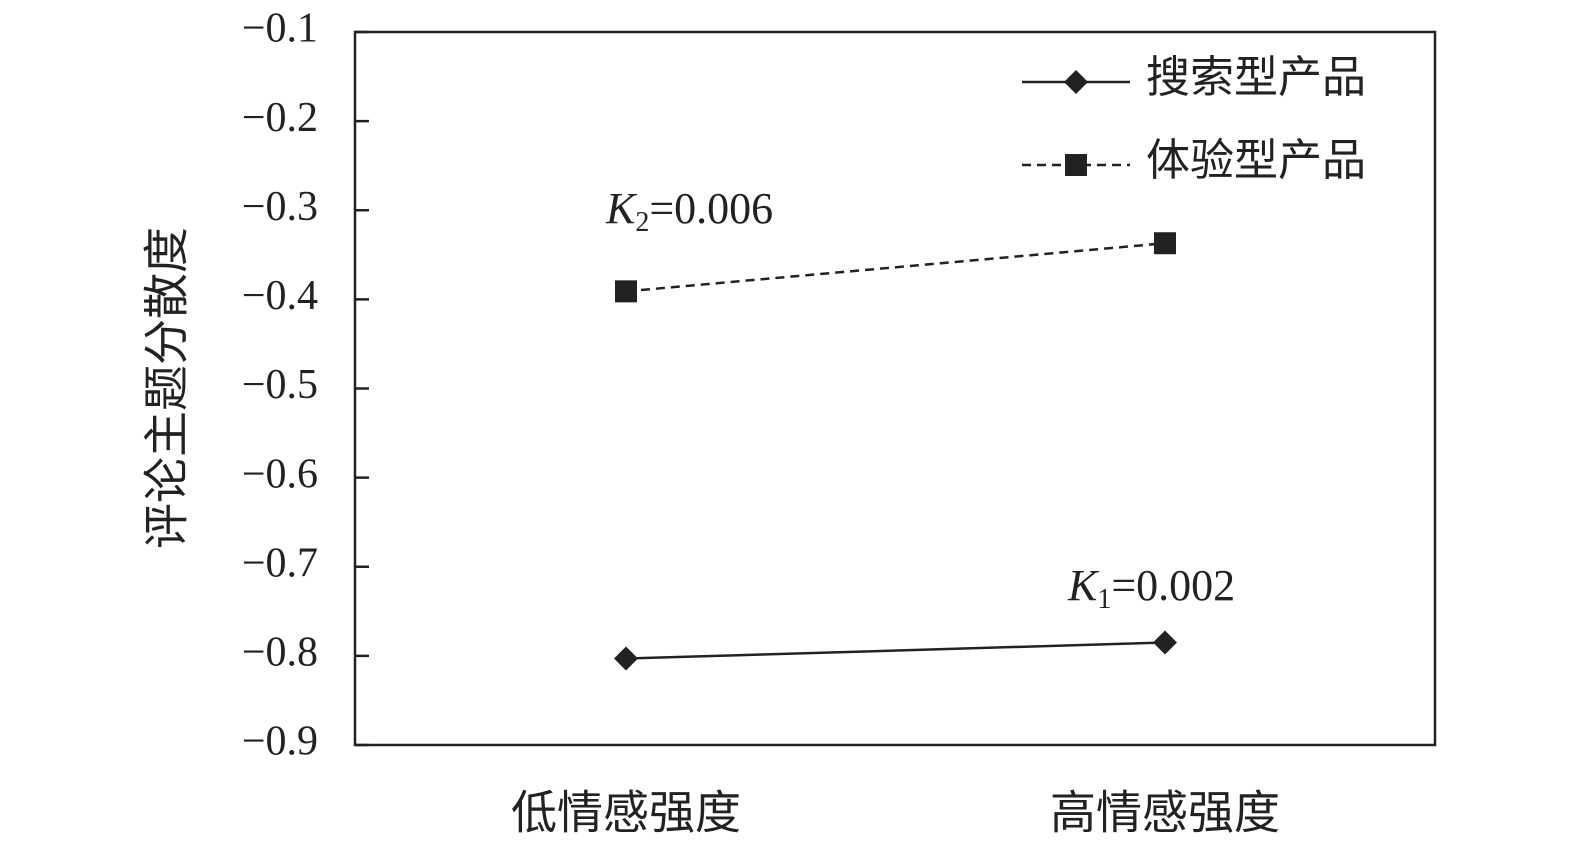 This screenshot has height=850, width=1575. Describe the element at coordinates (280, 385) in the screenshot. I see `y-tick-label: −0.5` at that location.